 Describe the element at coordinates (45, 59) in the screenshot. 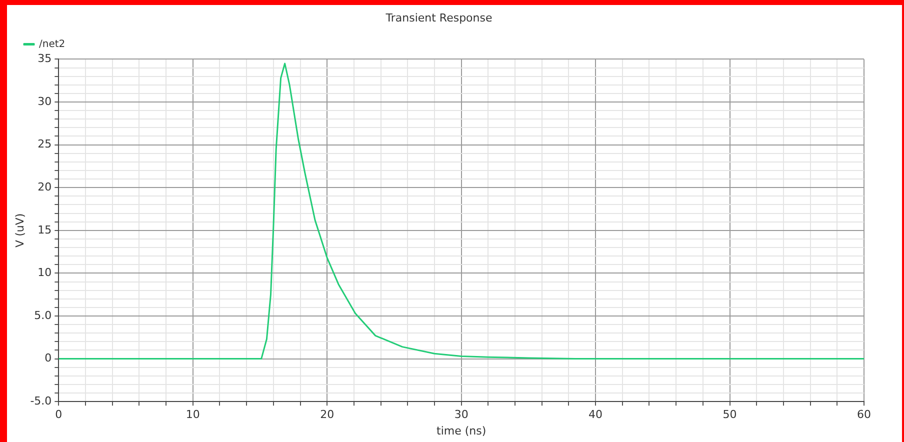

I see `y-tick-label: 35` at that location.